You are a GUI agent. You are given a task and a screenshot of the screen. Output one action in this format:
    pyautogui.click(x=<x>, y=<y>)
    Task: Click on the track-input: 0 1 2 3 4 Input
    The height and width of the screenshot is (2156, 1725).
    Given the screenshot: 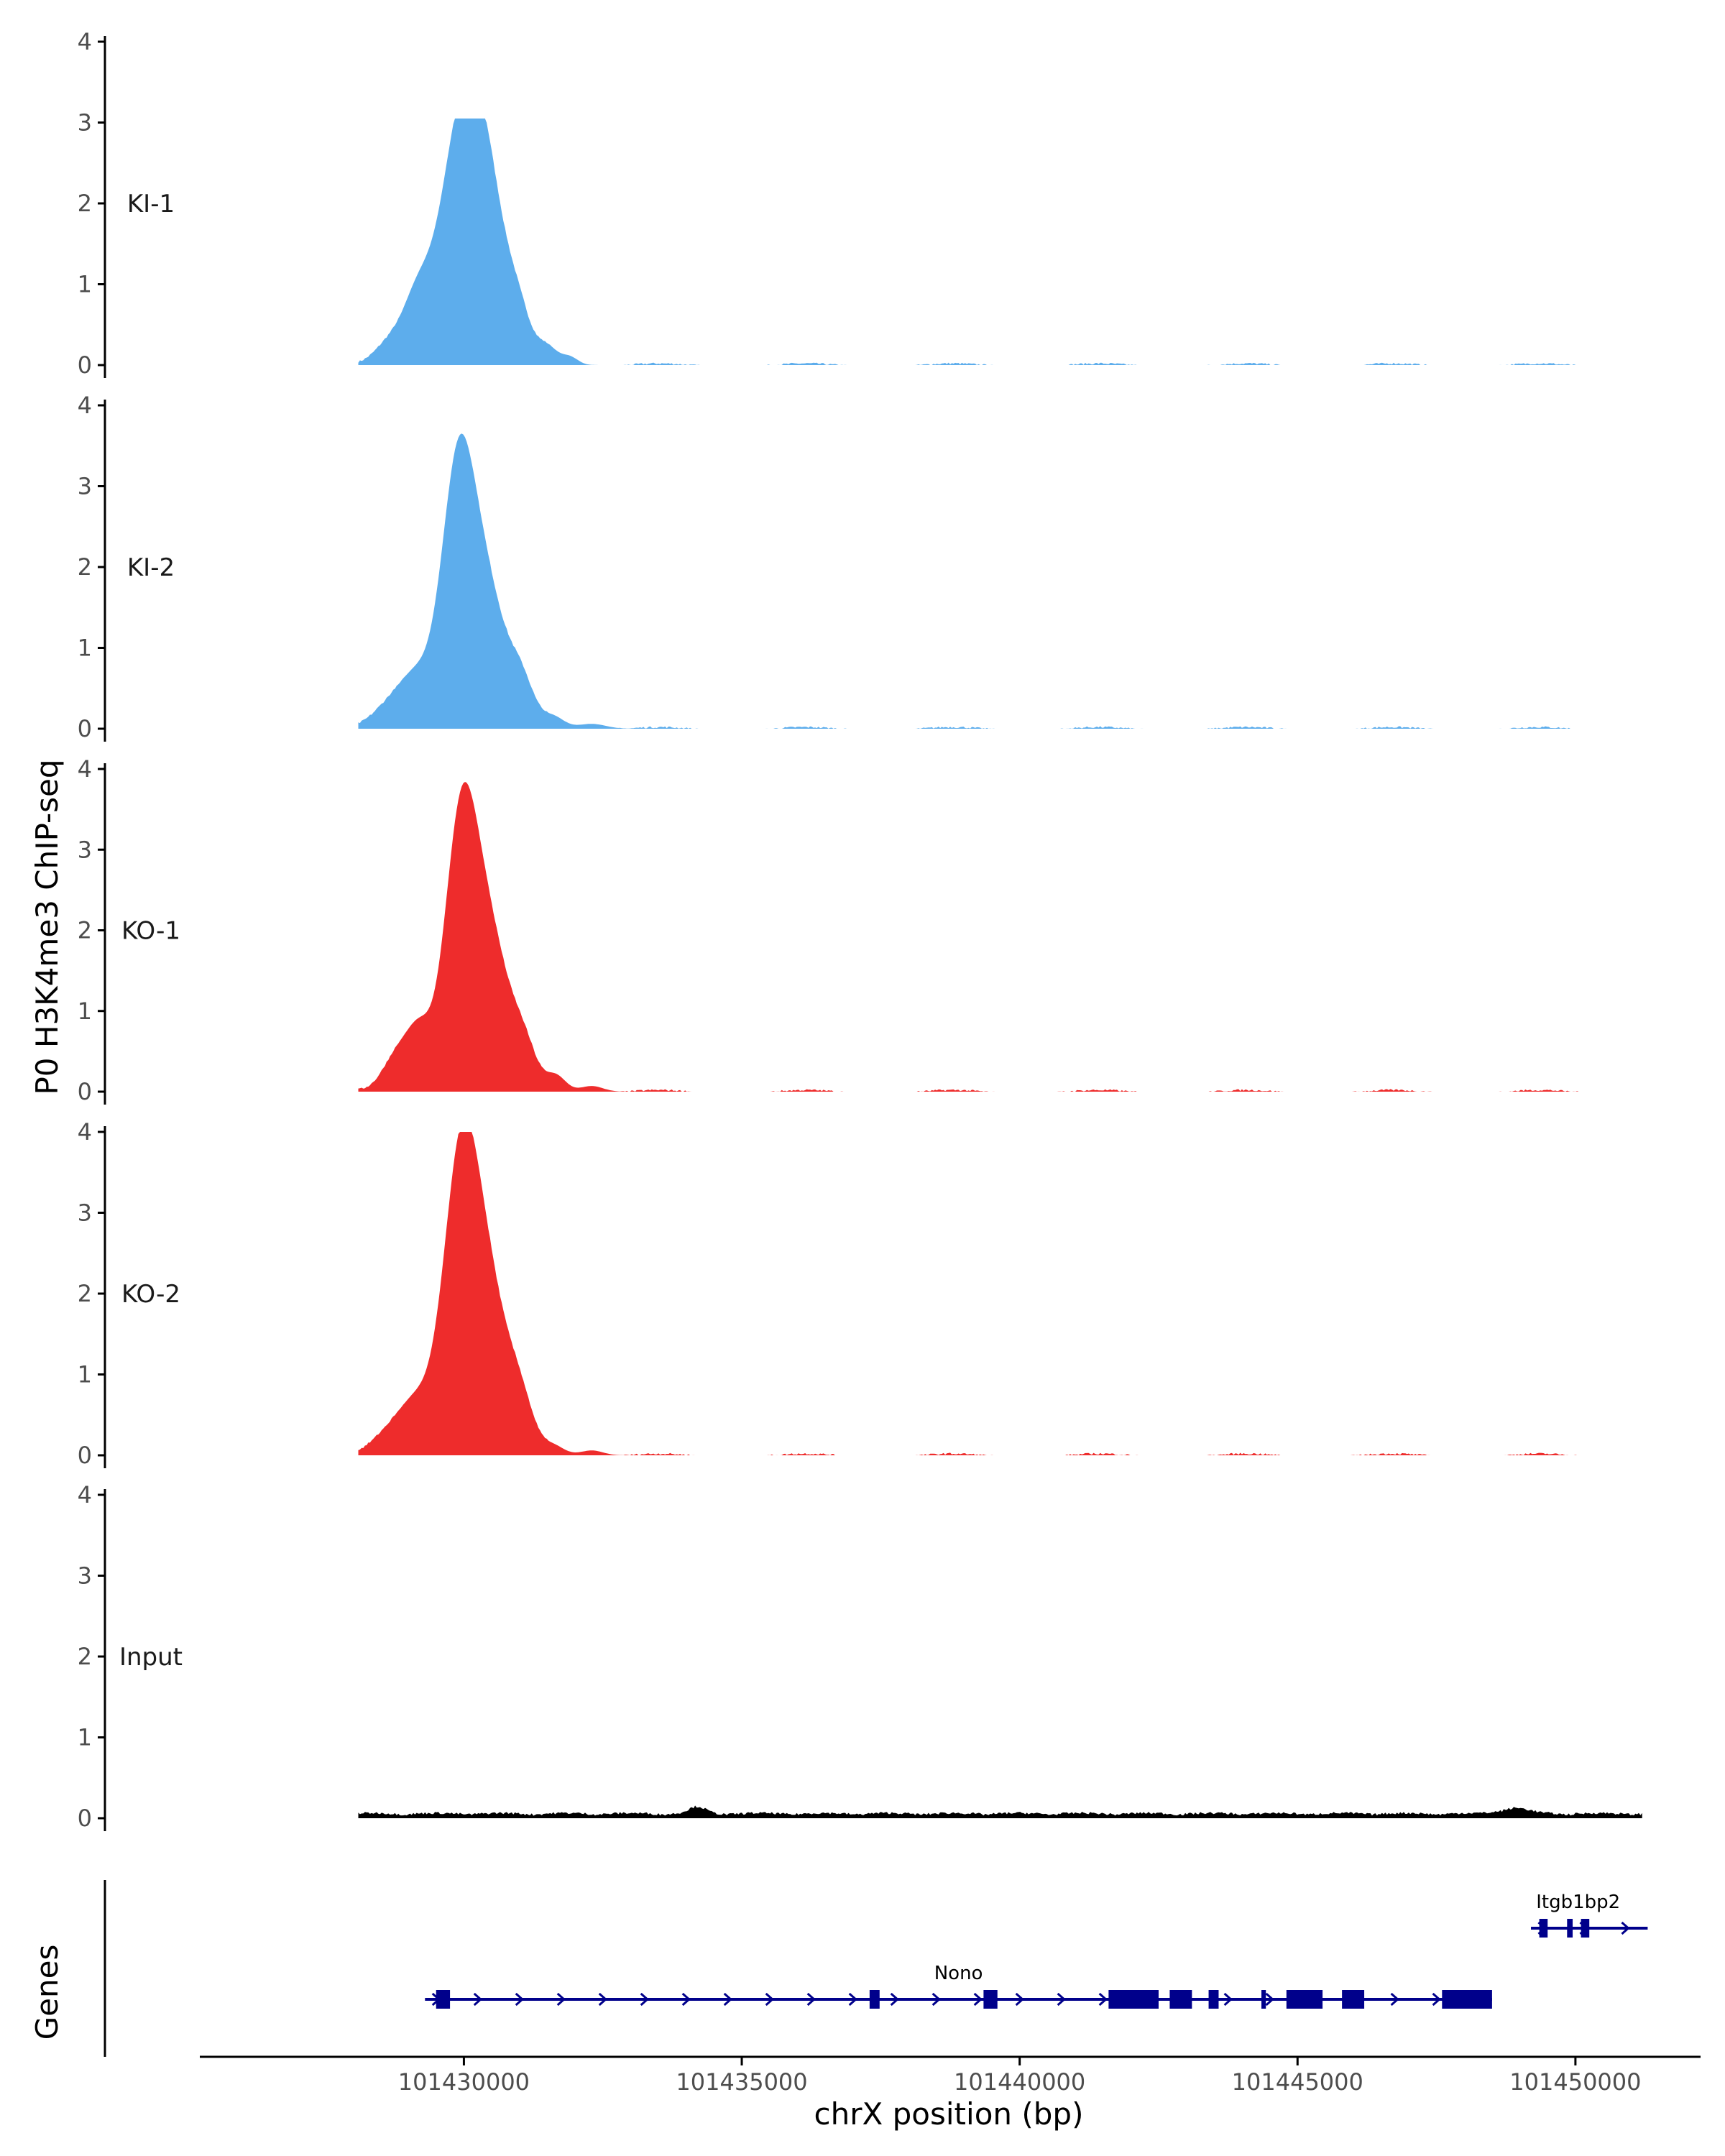 What is the action you would take?
    pyautogui.click(x=860, y=1657)
    